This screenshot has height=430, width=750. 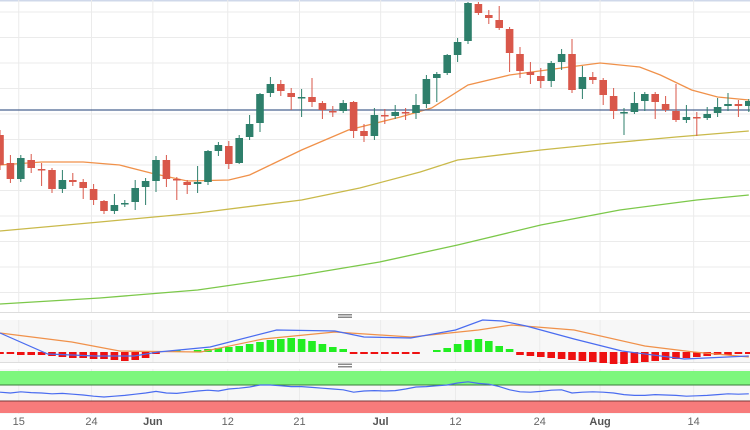 I want to click on x-tick-label: 21, so click(x=299, y=422).